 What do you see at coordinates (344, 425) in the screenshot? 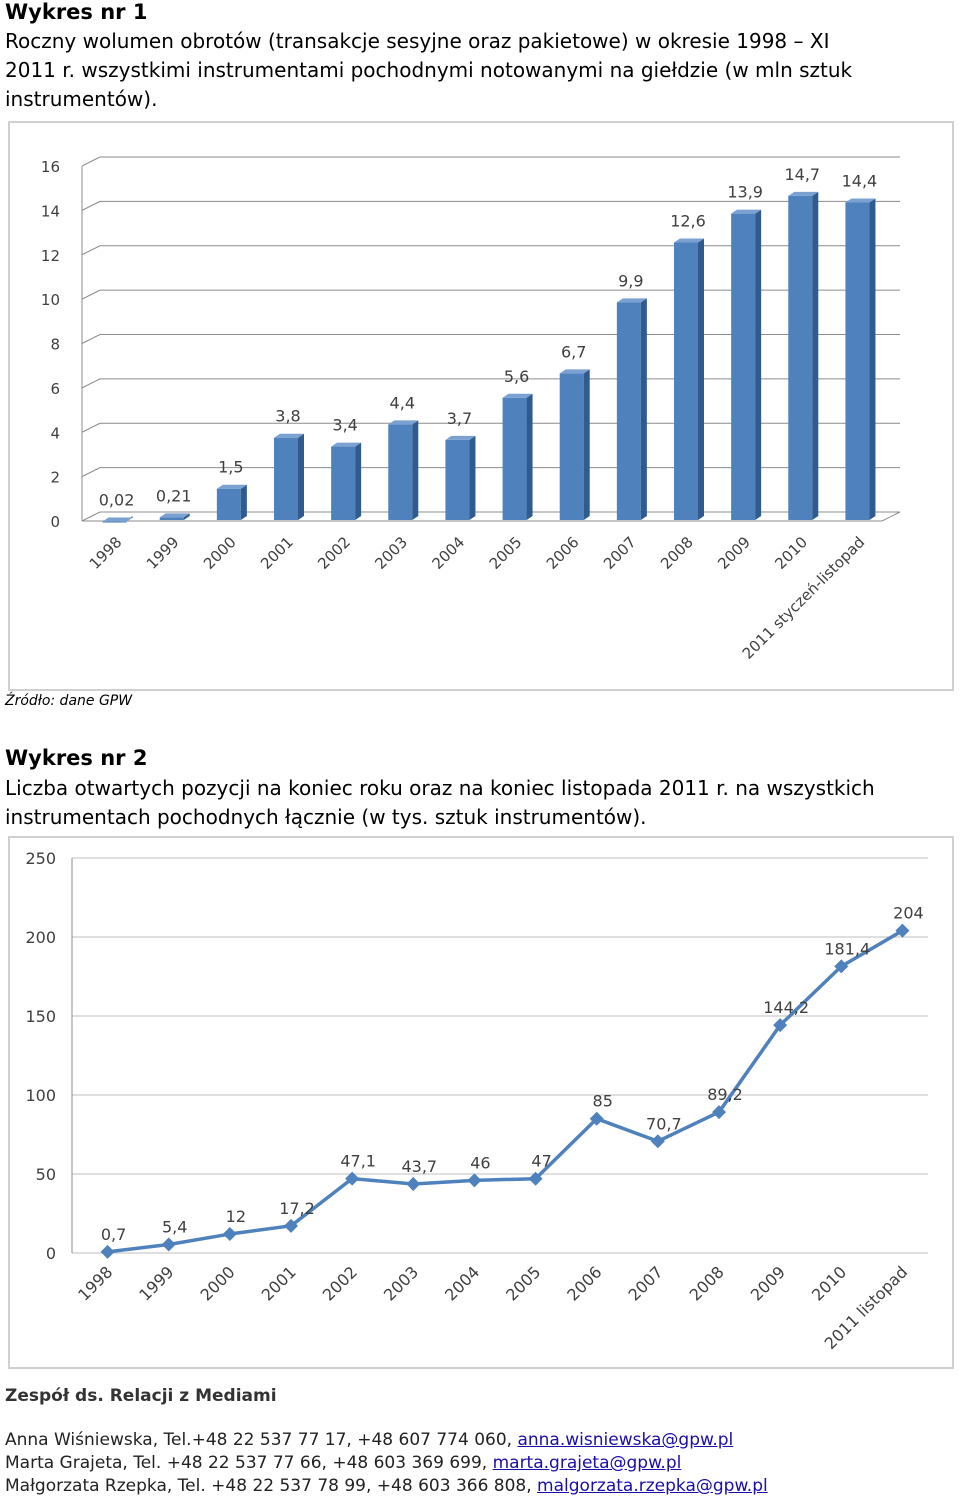
I see `data-label: 3,4` at bounding box center [344, 425].